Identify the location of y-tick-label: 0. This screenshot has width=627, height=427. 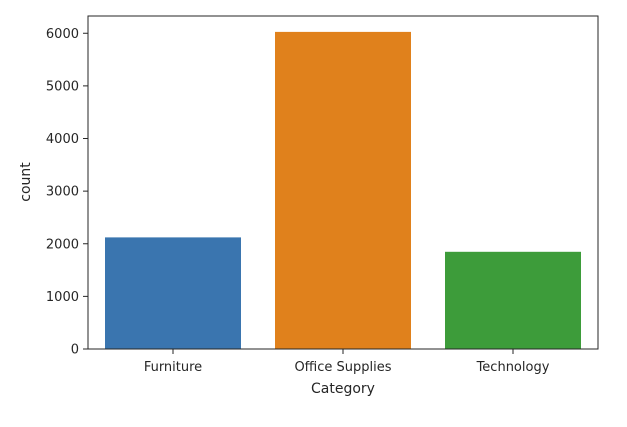
(75, 350).